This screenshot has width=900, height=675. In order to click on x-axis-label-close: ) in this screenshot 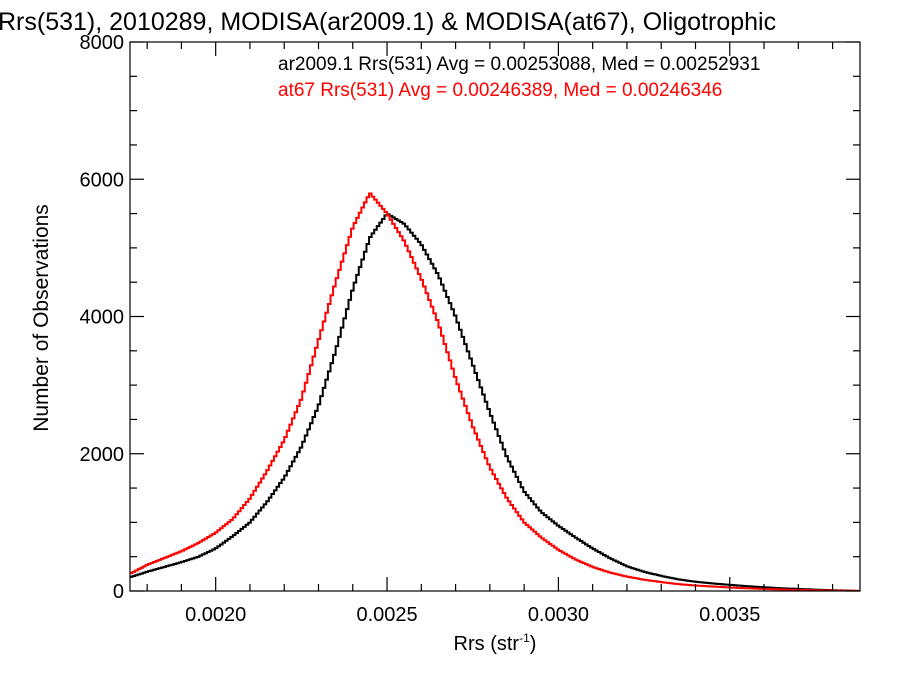, I will do `click(533, 644)`.